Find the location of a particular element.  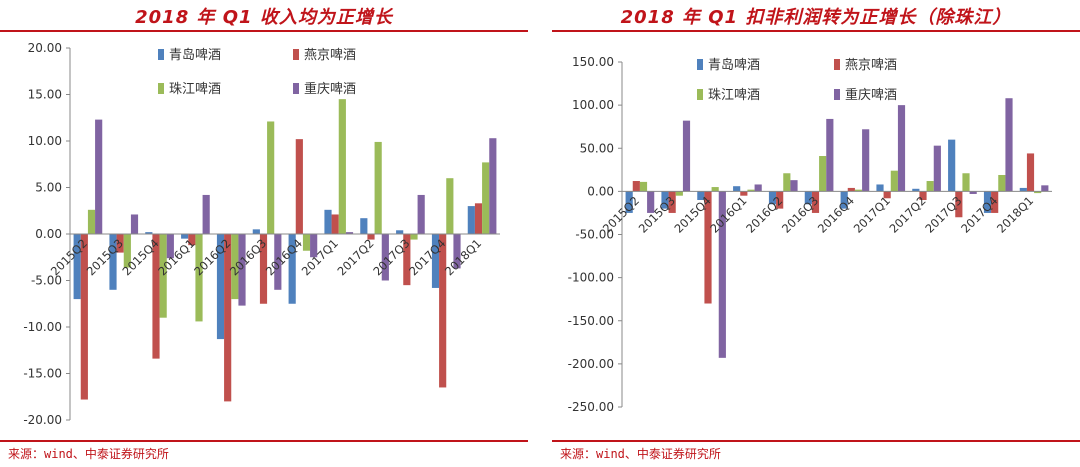

y-tick-label: -10.00 is located at coordinates (42, 327).